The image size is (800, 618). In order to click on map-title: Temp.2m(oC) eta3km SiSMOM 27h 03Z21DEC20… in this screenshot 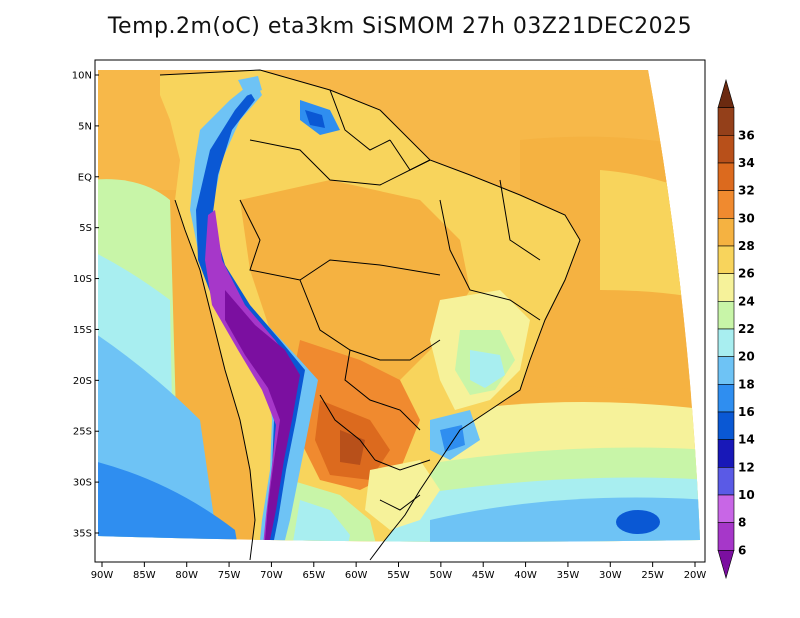, I will do `click(400, 26)`.